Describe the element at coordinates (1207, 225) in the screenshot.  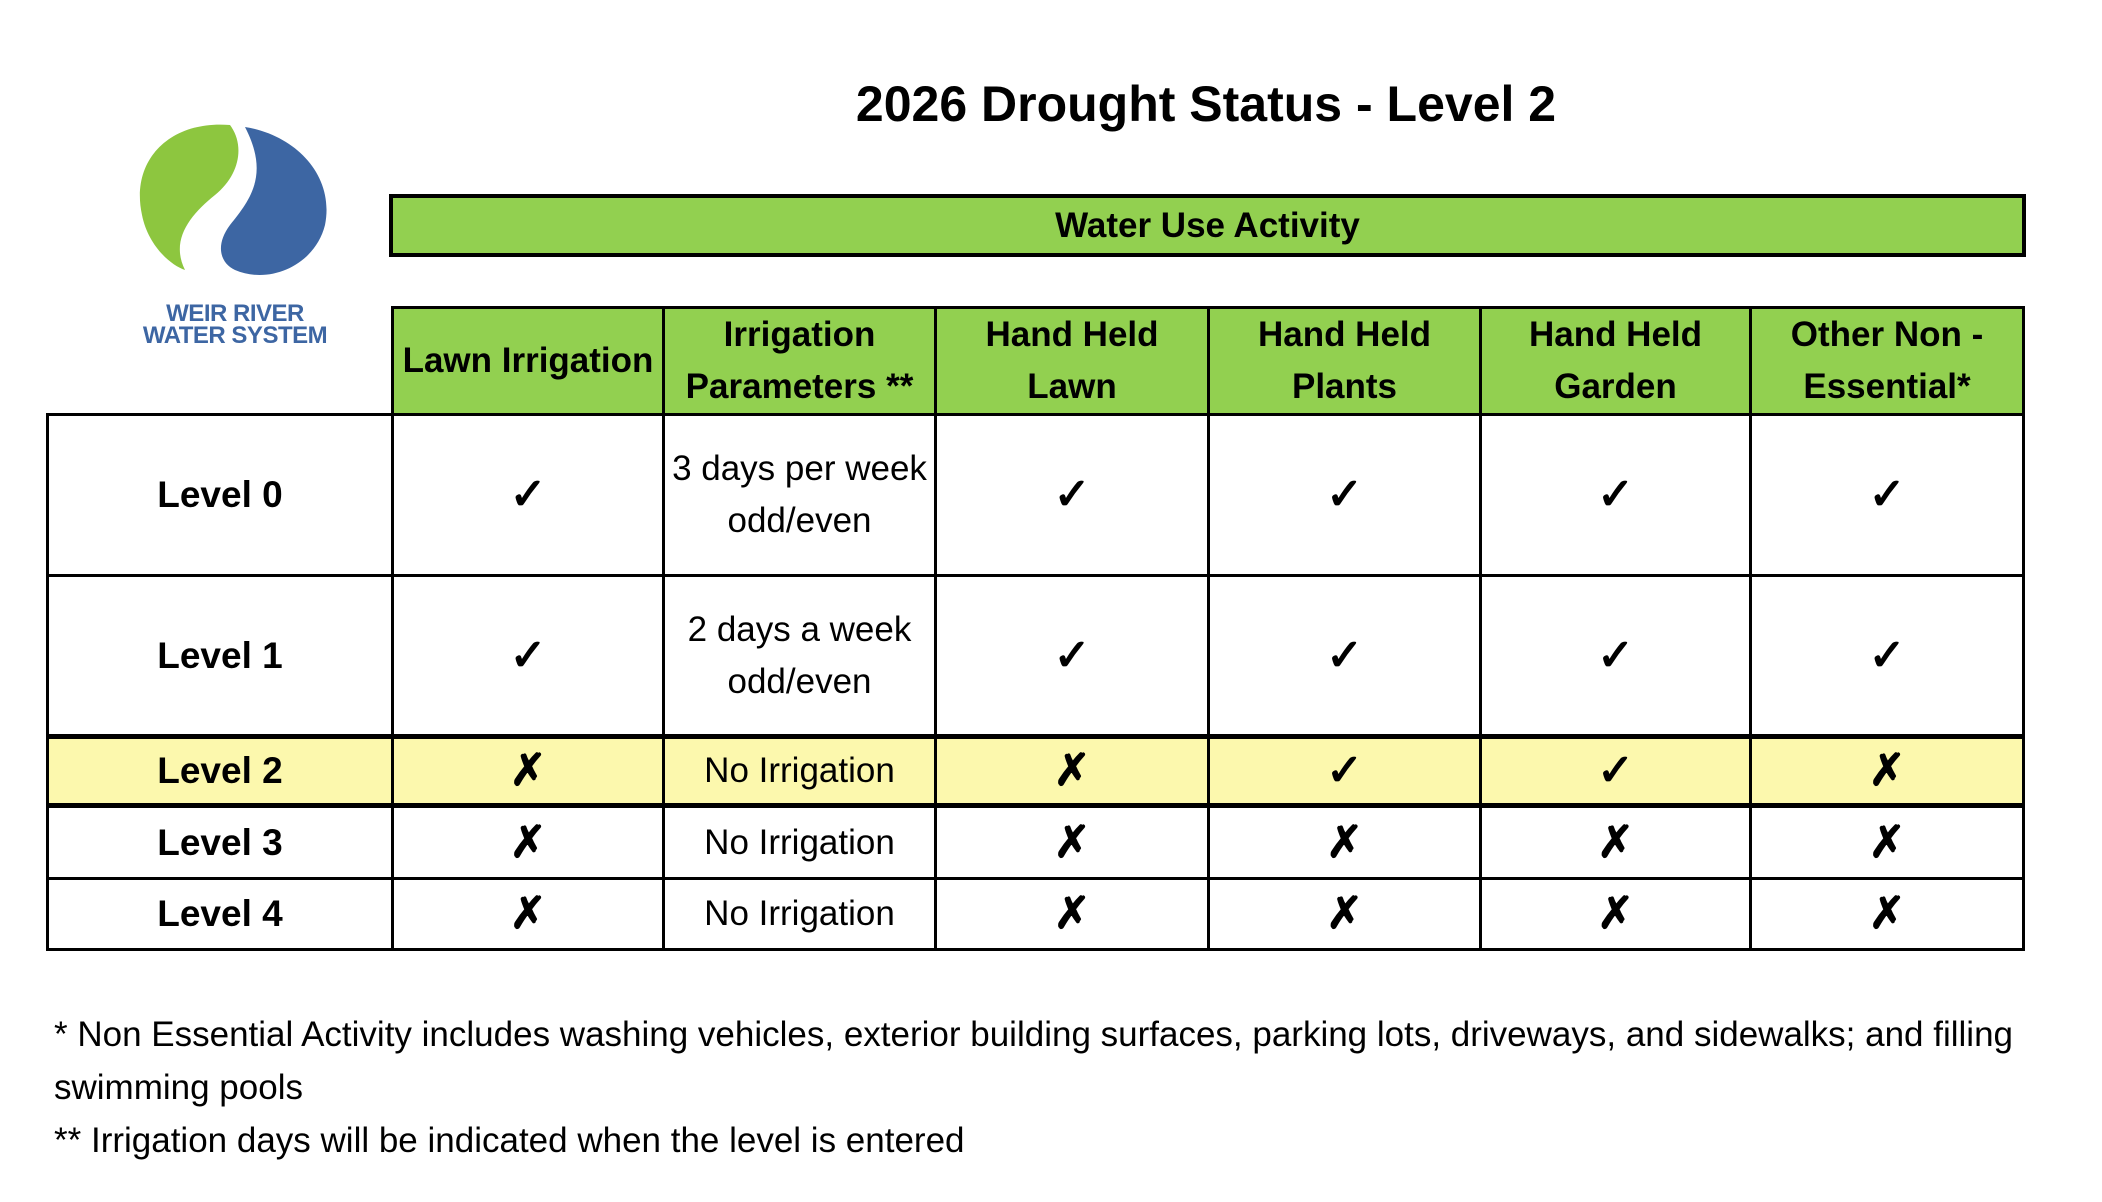
I see `group-header: Water Use Activity` at that location.